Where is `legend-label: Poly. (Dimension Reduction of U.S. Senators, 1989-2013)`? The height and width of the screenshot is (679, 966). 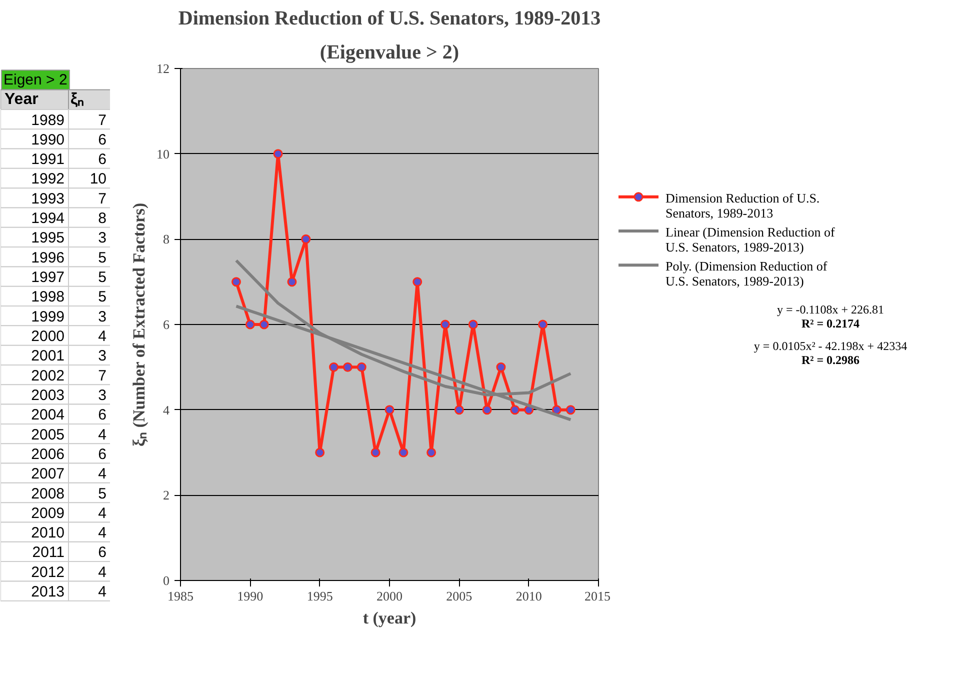
legend-label: Poly. (Dimension Reduction of U.S. Senators, 1989-2013) is located at coordinates (747, 273).